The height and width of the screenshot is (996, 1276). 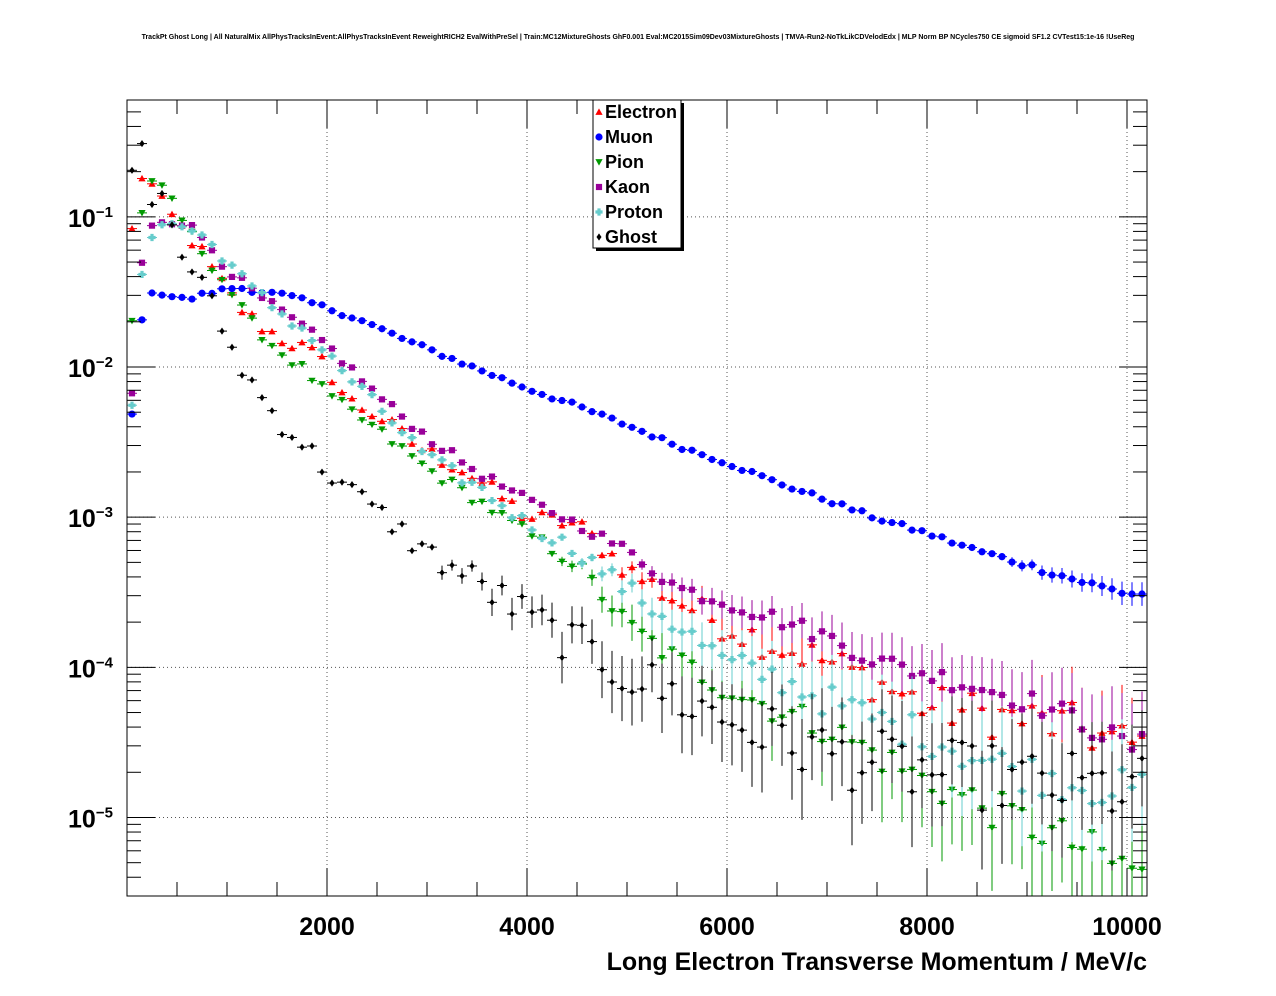 What do you see at coordinates (727, 927) in the screenshot?
I see `x-tick-label: 6000` at bounding box center [727, 927].